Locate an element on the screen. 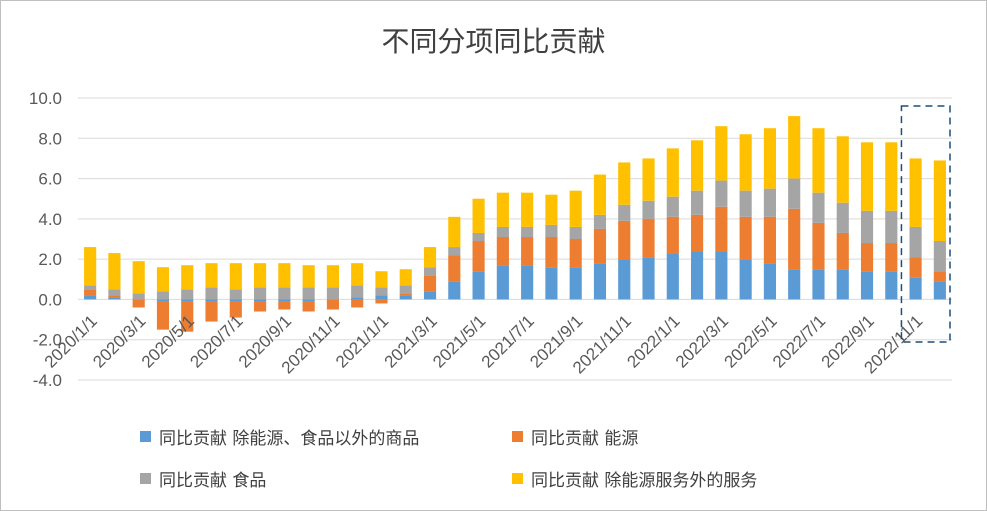 This screenshot has width=987, height=511. y-tick-label: 4.0 is located at coordinates (50, 219).